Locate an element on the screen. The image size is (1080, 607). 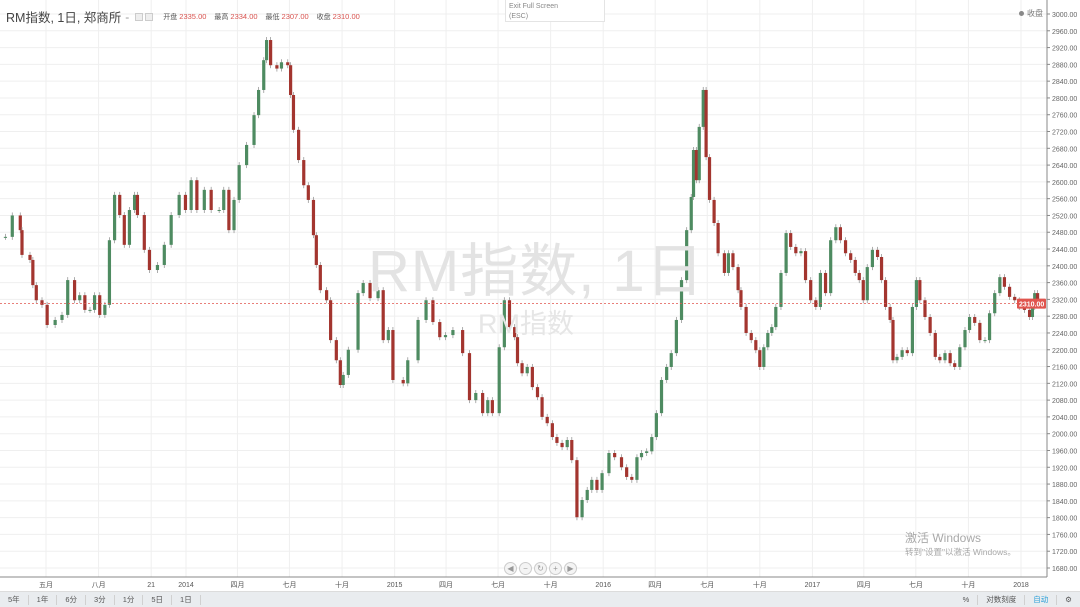
reset-icon: ↻ is located at coordinates (540, 568).